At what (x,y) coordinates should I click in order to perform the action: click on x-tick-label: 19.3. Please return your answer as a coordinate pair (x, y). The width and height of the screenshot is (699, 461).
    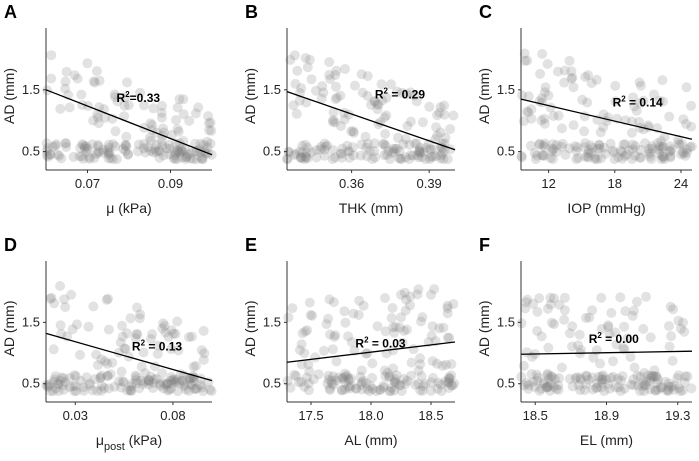
    Looking at the image, I should click on (677, 415).